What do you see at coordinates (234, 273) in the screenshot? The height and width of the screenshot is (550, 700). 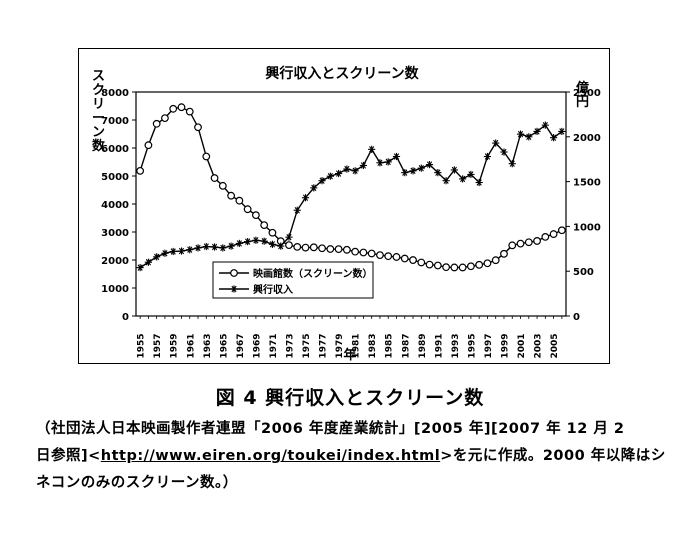 I see `legend-circle-marker` at bounding box center [234, 273].